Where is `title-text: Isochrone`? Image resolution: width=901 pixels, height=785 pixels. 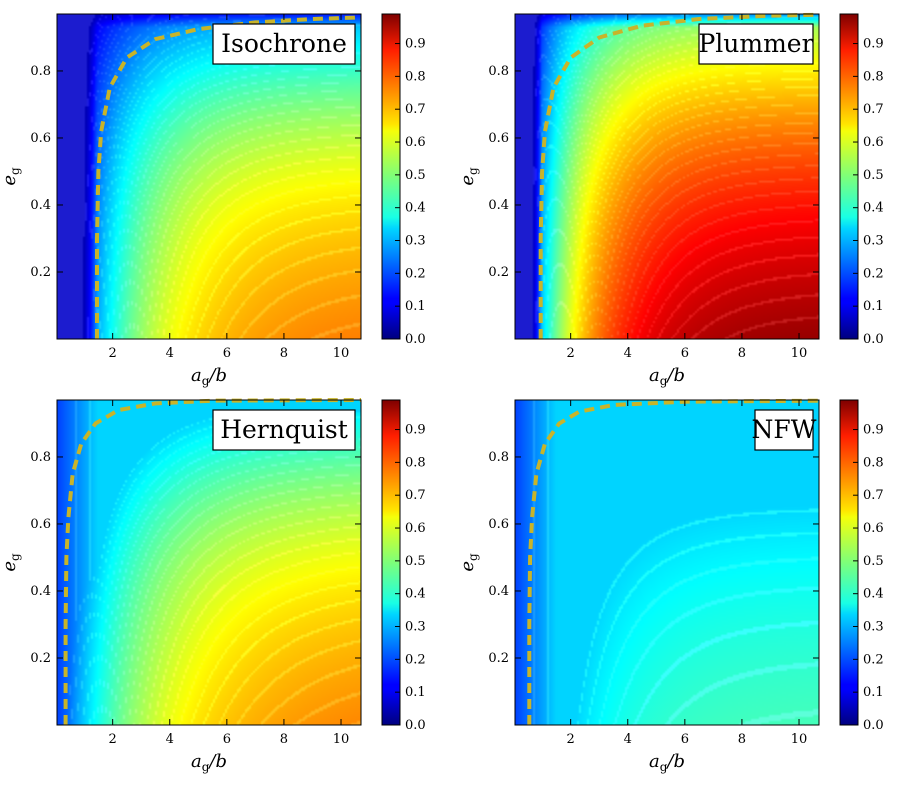
title-text: Isochrone is located at coordinates (284, 43).